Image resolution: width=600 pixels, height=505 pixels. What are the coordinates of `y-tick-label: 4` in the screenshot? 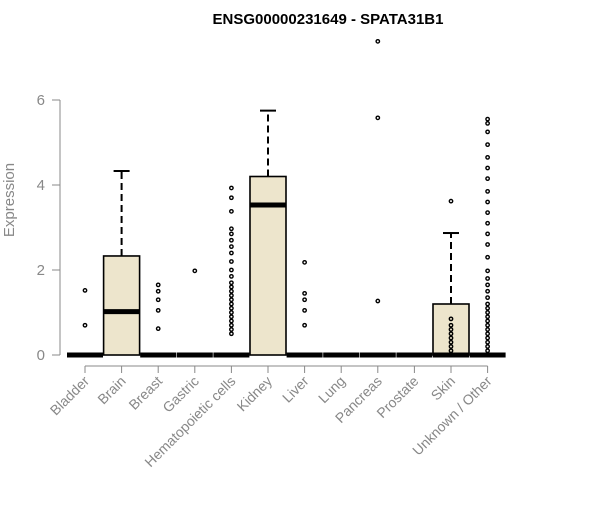 It's located at (41, 185).